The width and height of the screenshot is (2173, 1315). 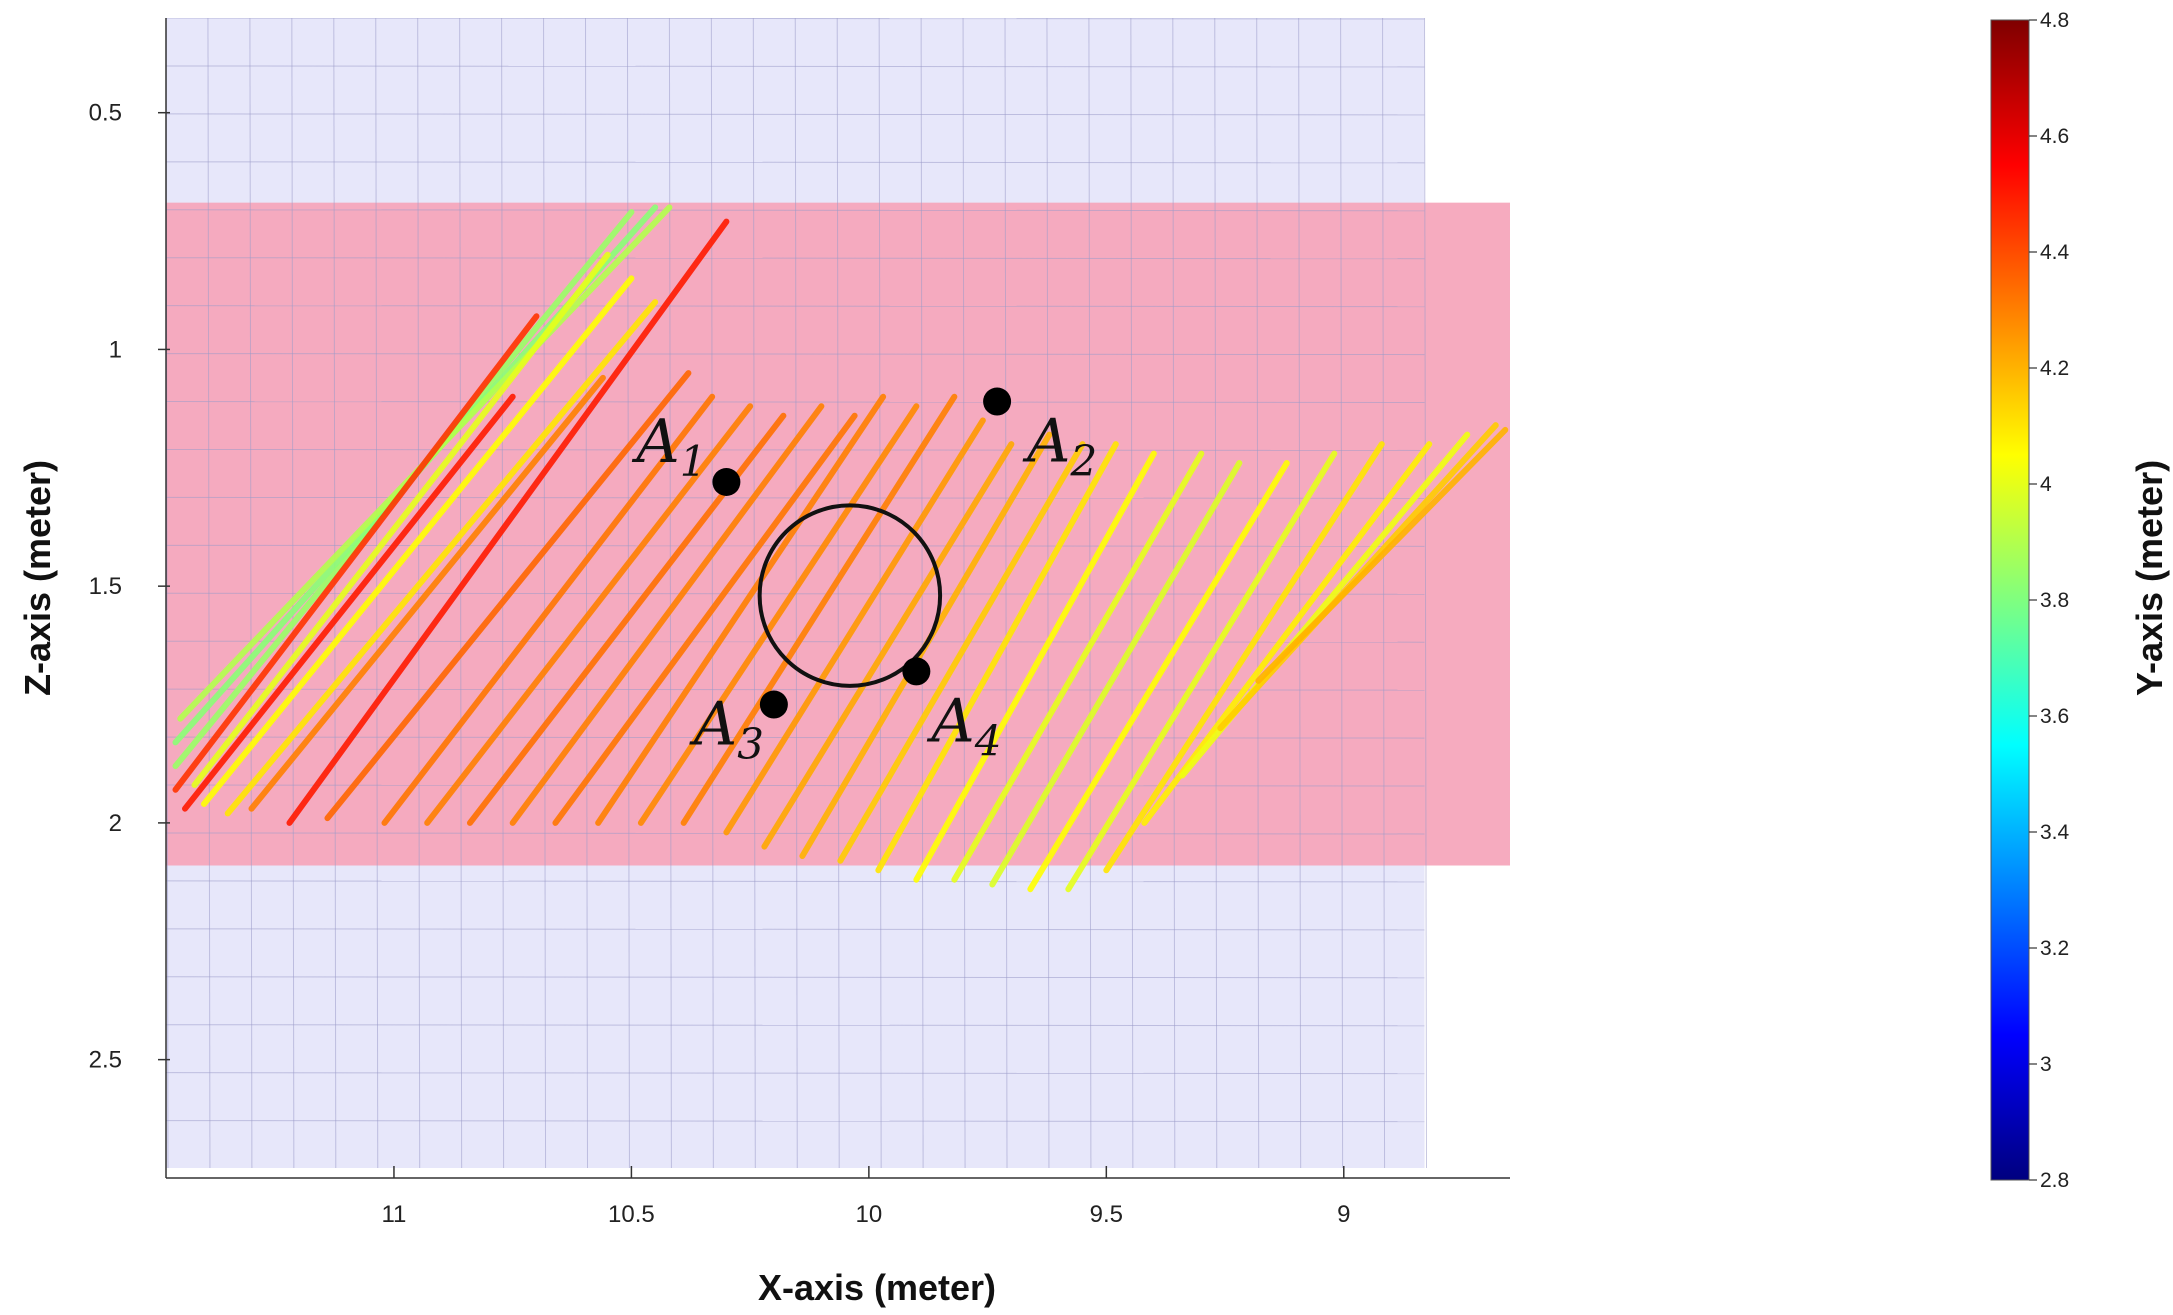 What do you see at coordinates (2046, 484) in the screenshot?
I see `colorbar-tick-label: 4` at bounding box center [2046, 484].